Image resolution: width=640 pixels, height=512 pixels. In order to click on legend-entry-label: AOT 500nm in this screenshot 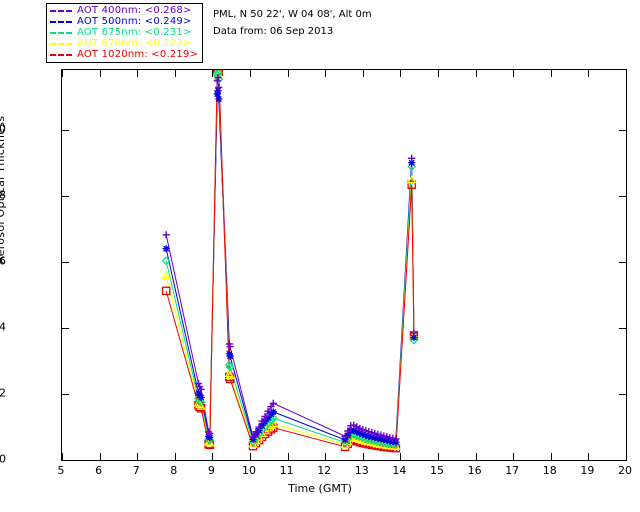, I will do `click(107, 21)`.